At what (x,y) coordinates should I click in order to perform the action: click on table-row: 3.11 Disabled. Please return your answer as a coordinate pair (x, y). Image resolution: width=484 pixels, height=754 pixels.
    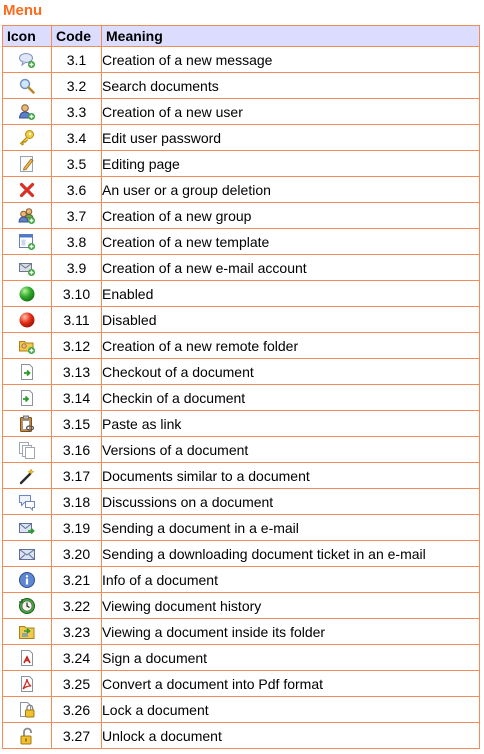
    Looking at the image, I should click on (241, 319).